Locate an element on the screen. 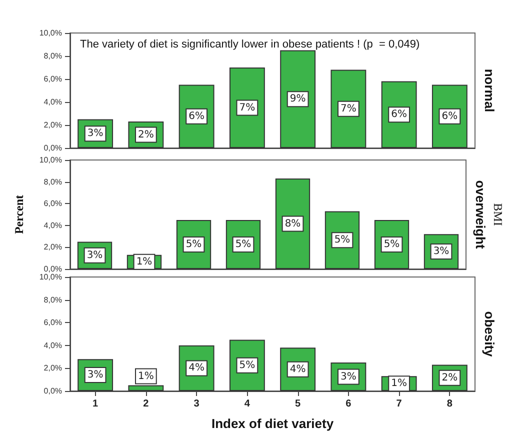  x-tick-label: 5 is located at coordinates (298, 404).